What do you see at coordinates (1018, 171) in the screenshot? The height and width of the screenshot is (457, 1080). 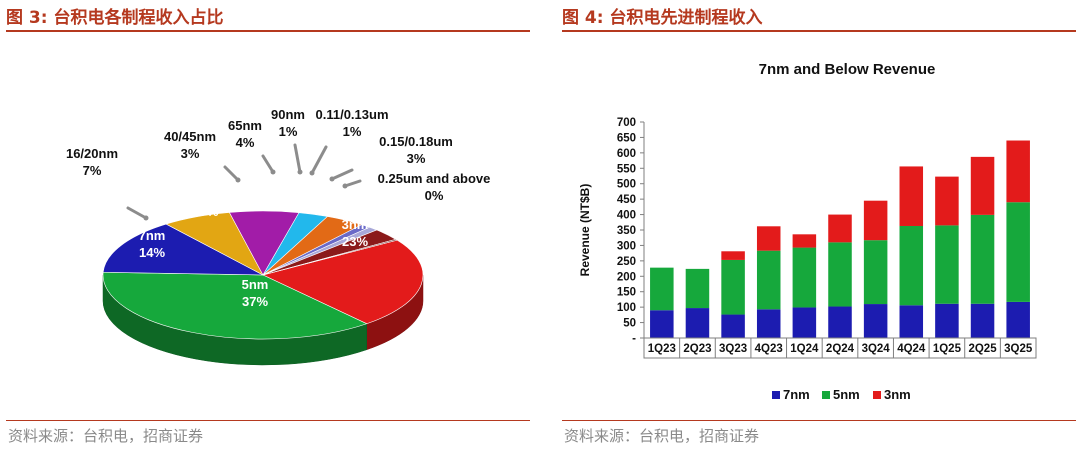 I see `bar-3nm-3Q25` at bounding box center [1018, 171].